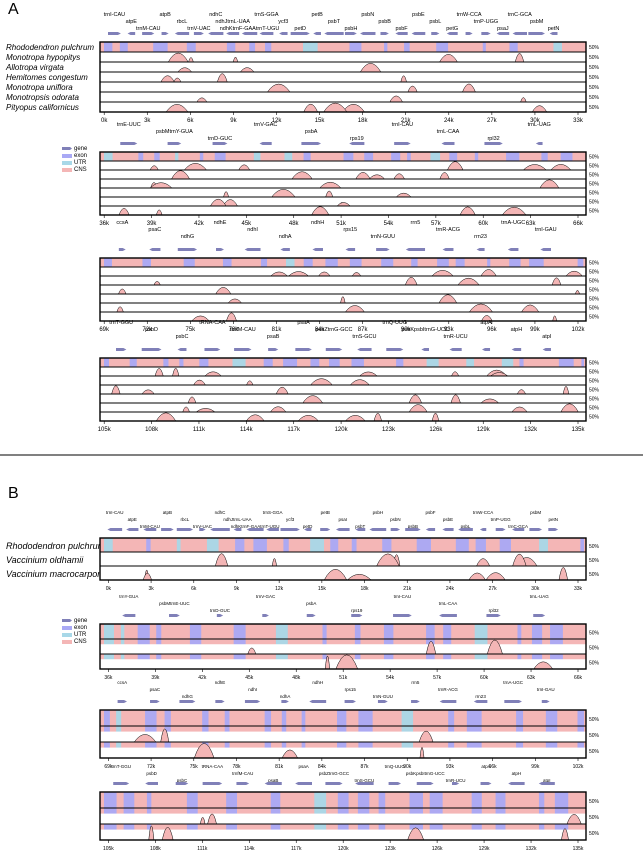 This screenshot has width=643, height=850. What do you see at coordinates (317, 682) in the screenshot?
I see `gene-label: ndhH` at bounding box center [317, 682].